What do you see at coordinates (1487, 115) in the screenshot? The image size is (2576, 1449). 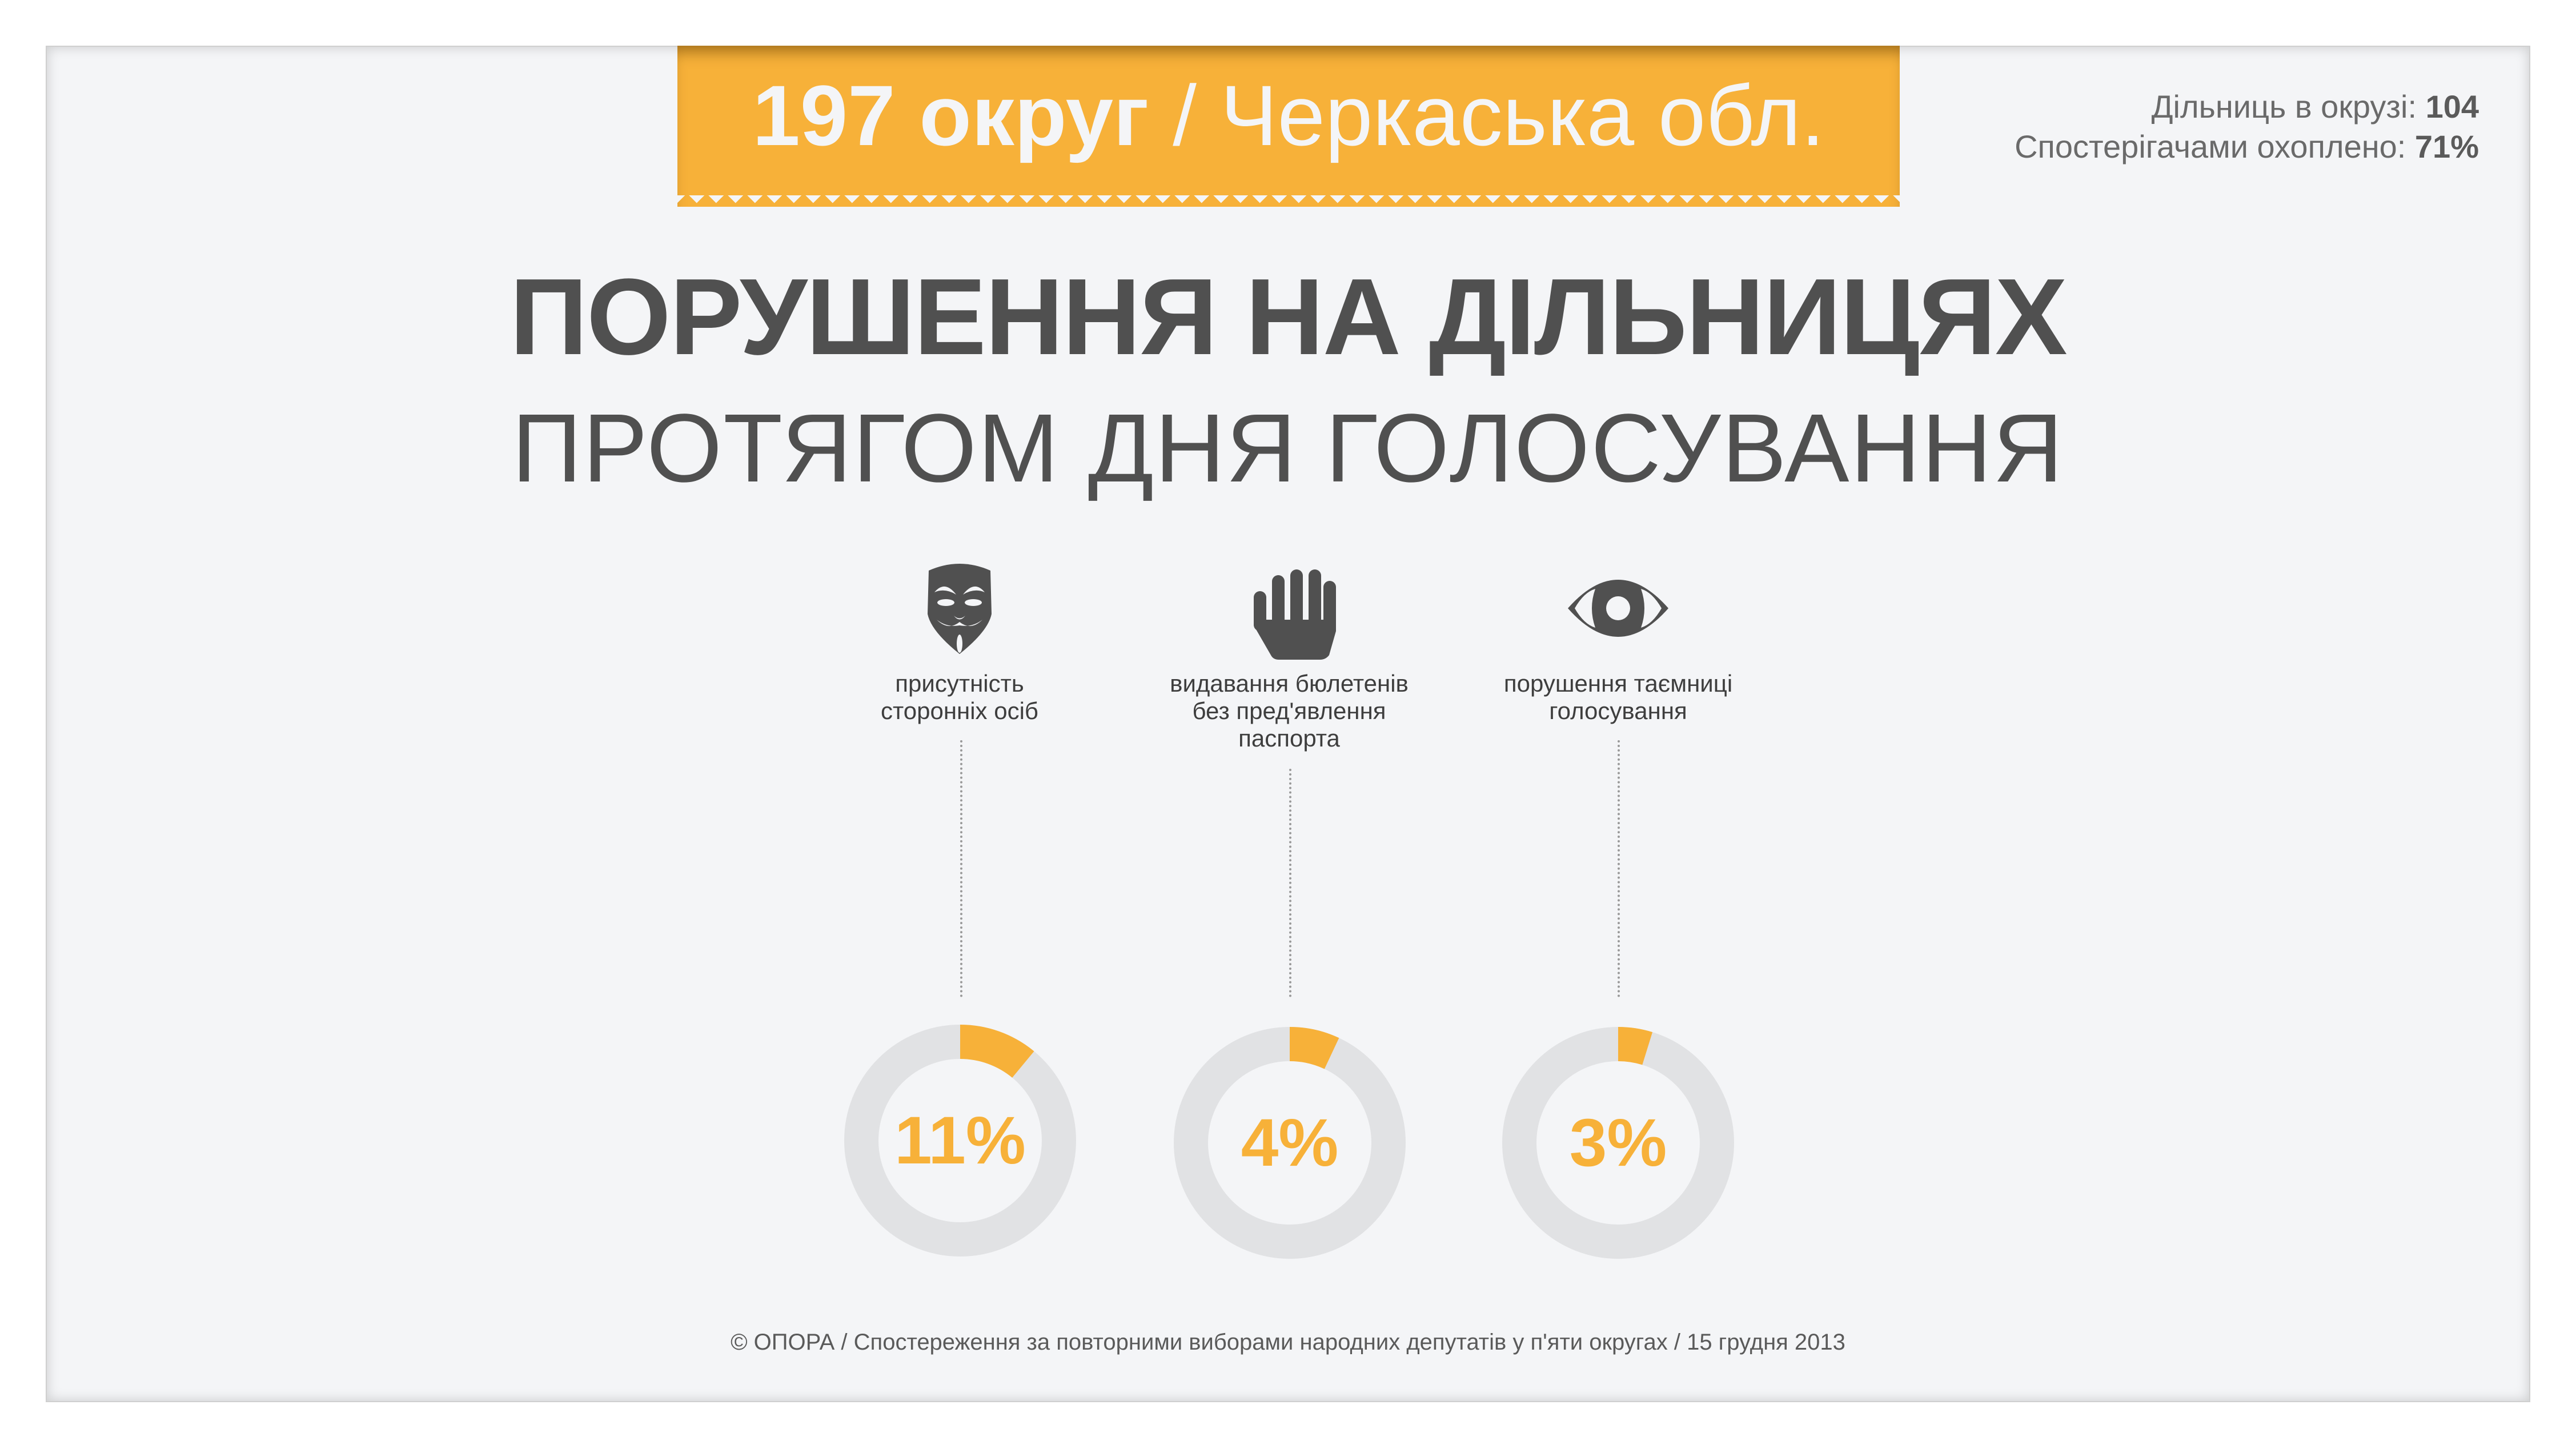 I see `district-region: / Черкаська обл.` at bounding box center [1487, 115].